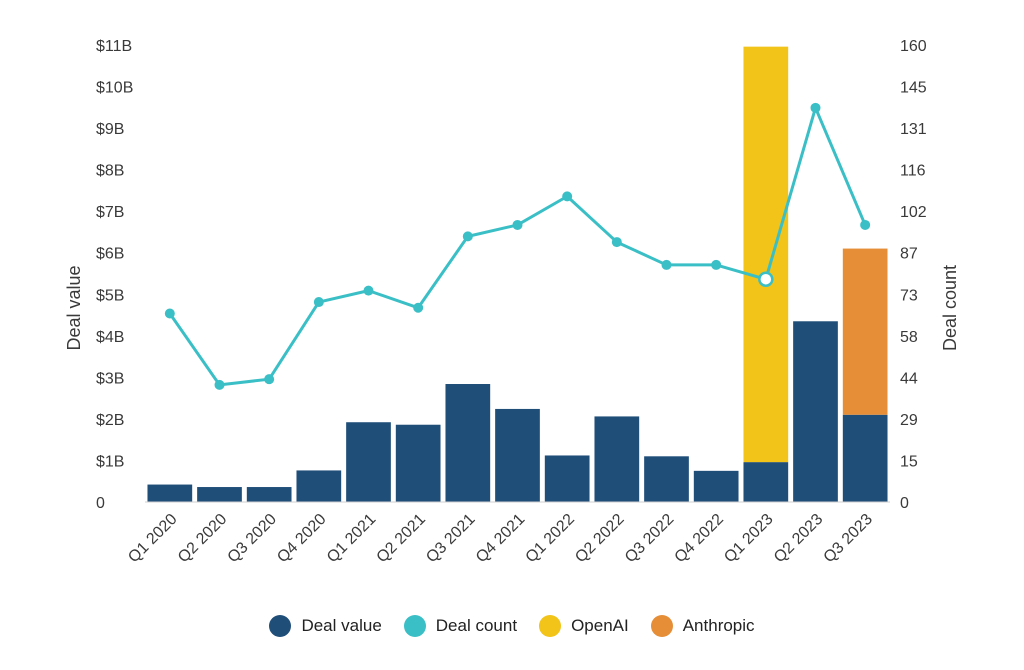  What do you see at coordinates (74, 307) in the screenshot?
I see `y-axis-title: Deal value` at bounding box center [74, 307].